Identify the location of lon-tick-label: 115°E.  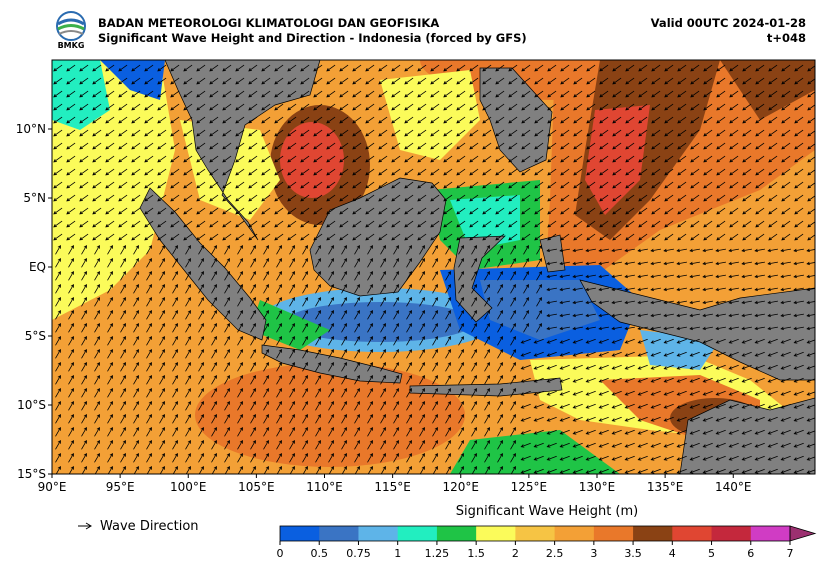
(392, 487).